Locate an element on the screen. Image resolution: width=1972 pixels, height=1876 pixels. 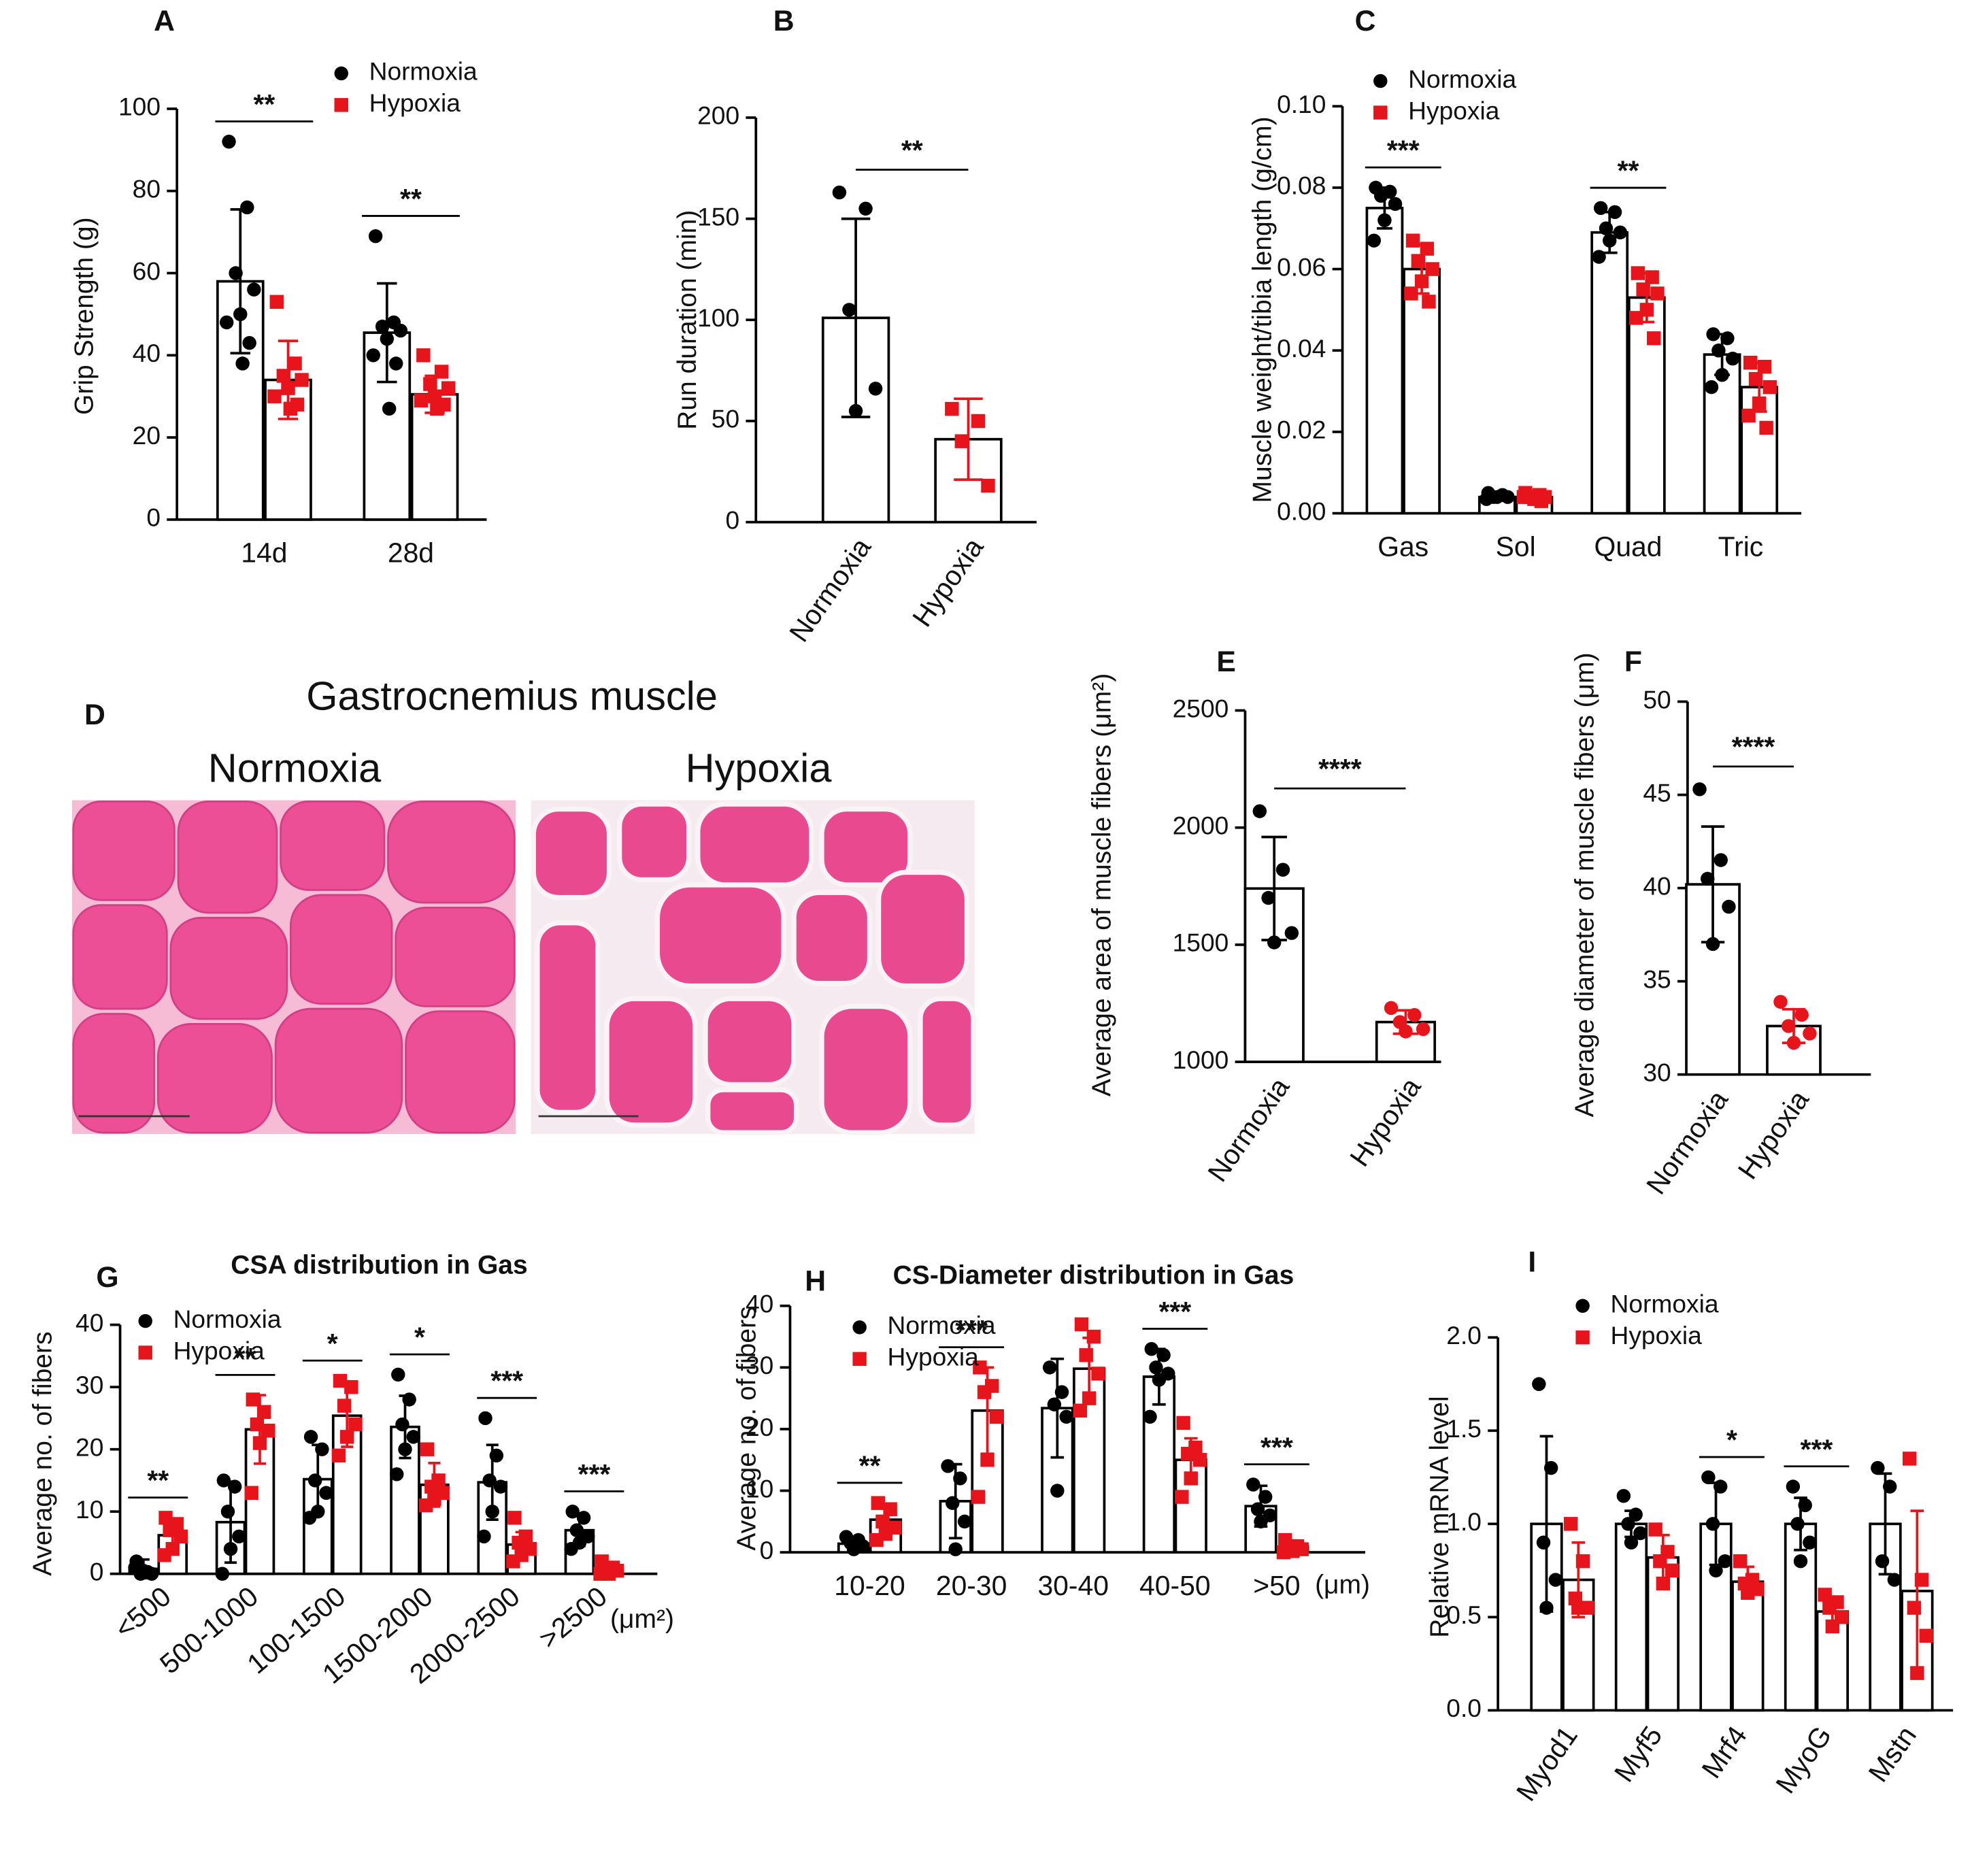
x-tick-label: Mrf4 is located at coordinates (1724, 1751).